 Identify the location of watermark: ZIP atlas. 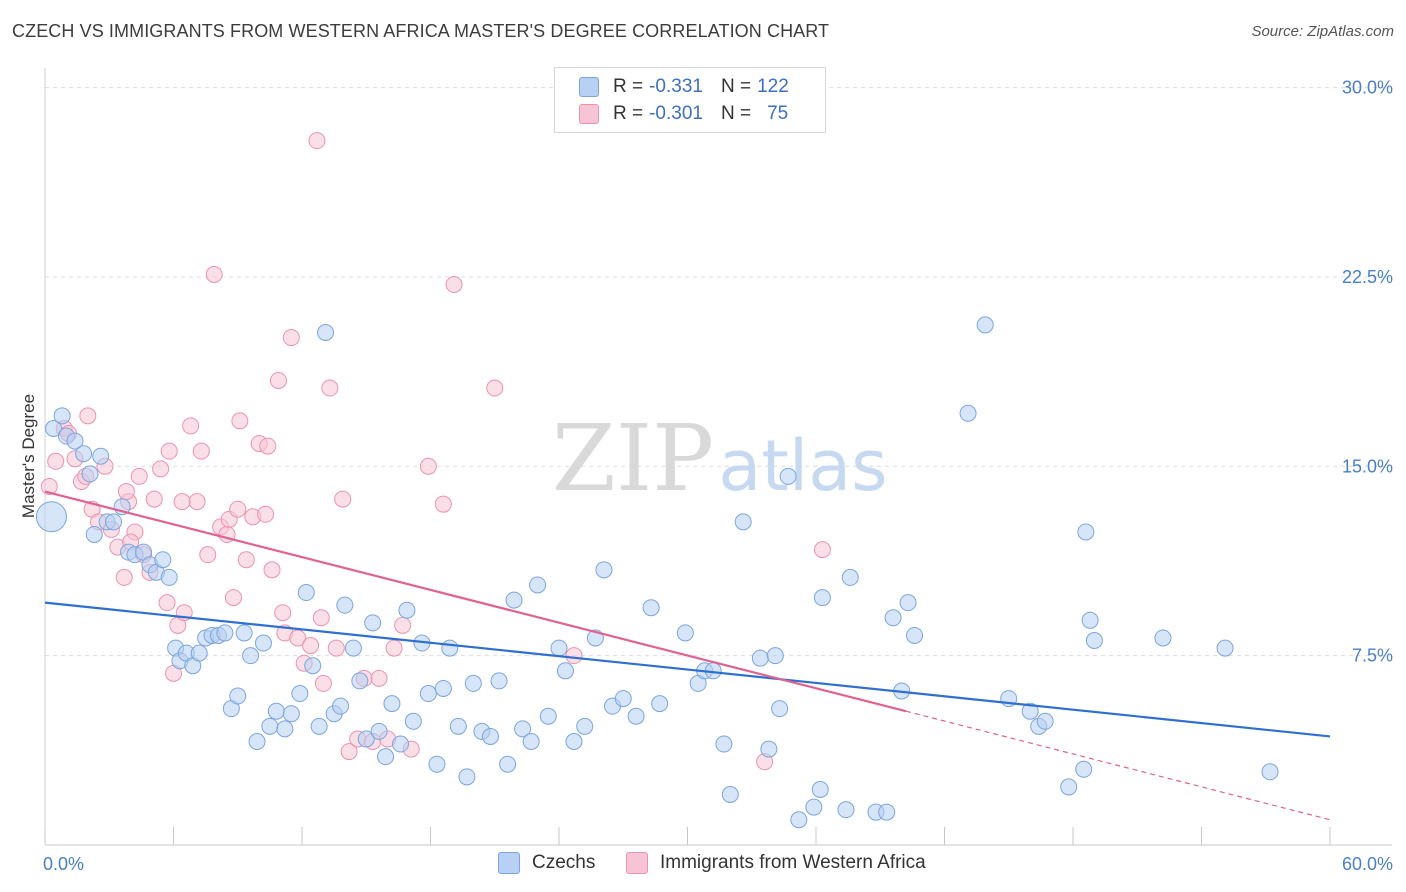
(720, 458).